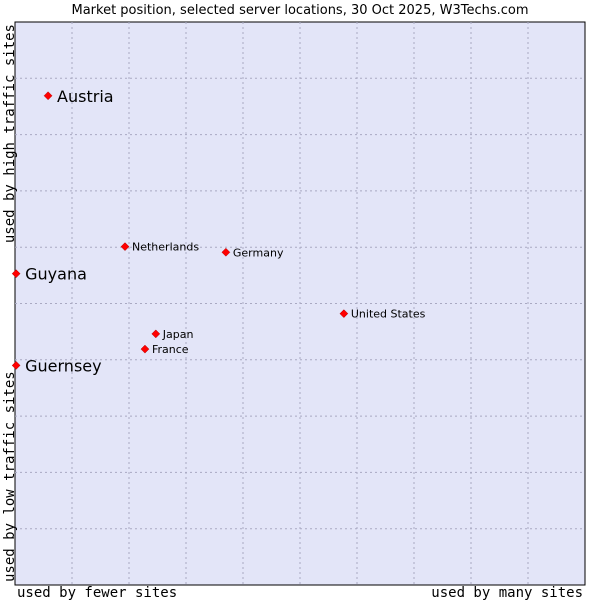 This screenshot has height=600, width=600. I want to click on x-axis-label-right: used by many sites, so click(507, 592).